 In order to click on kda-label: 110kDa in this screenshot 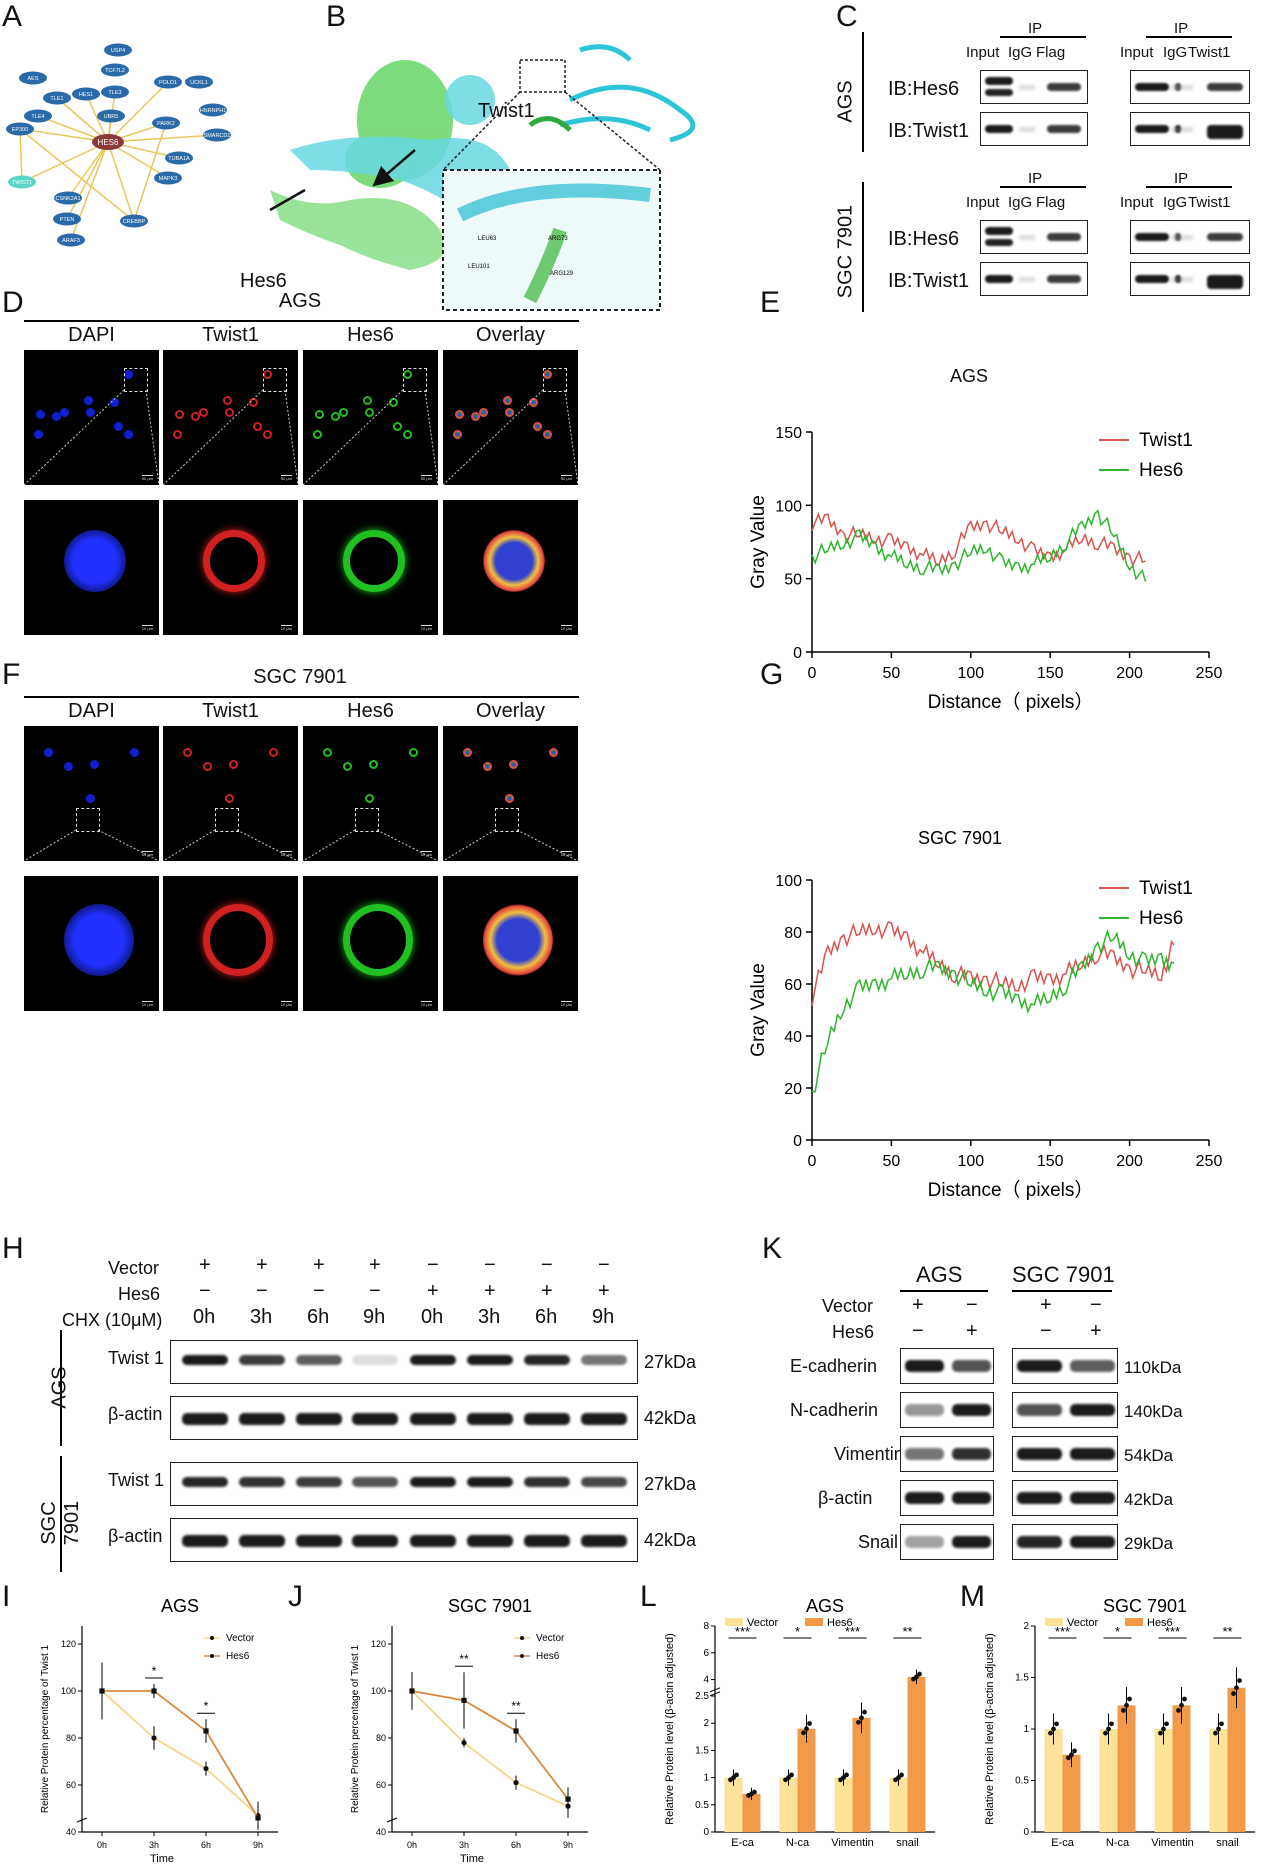, I will do `click(1153, 1367)`.